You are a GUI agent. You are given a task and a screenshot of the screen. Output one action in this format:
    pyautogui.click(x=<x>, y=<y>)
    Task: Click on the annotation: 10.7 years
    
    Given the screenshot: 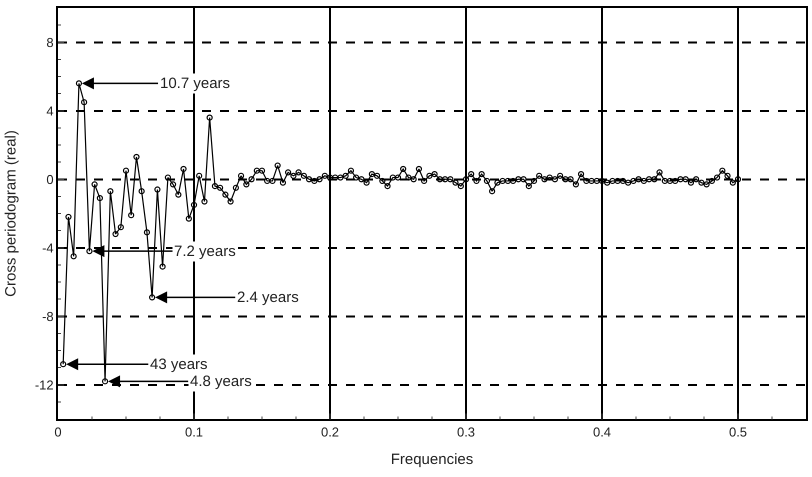 What is the action you would take?
    pyautogui.click(x=195, y=83)
    